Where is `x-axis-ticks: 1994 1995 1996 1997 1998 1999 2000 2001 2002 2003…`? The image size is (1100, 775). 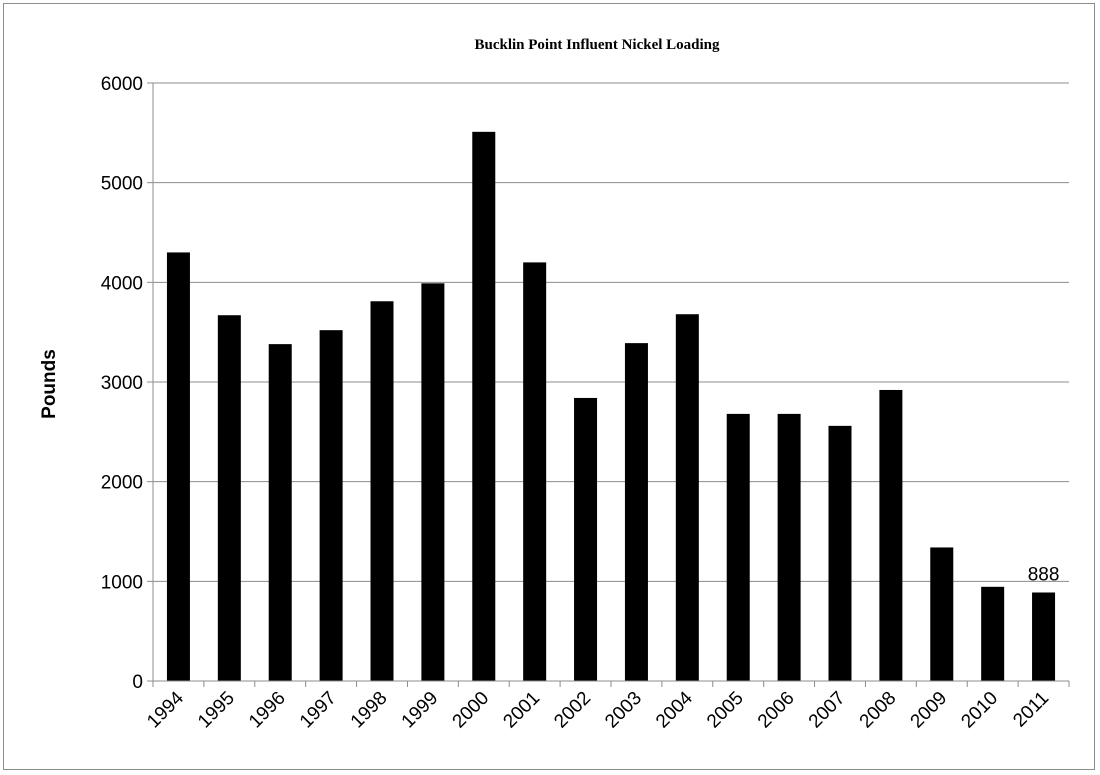
x-axis-ticks: 1994 1995 1996 1997 1998 1999 2000 2001 2002 2003… is located at coordinates (606, 707).